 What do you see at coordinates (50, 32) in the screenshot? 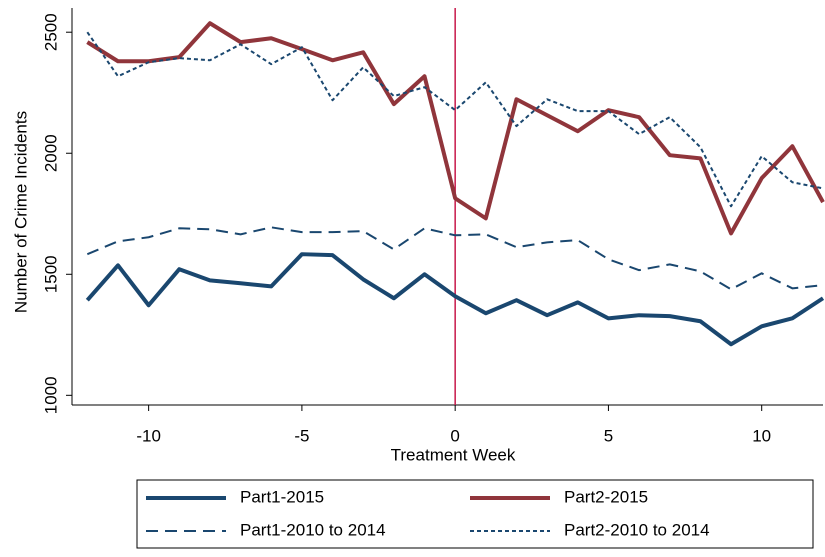
I see `y-tick-label: 2500` at bounding box center [50, 32].